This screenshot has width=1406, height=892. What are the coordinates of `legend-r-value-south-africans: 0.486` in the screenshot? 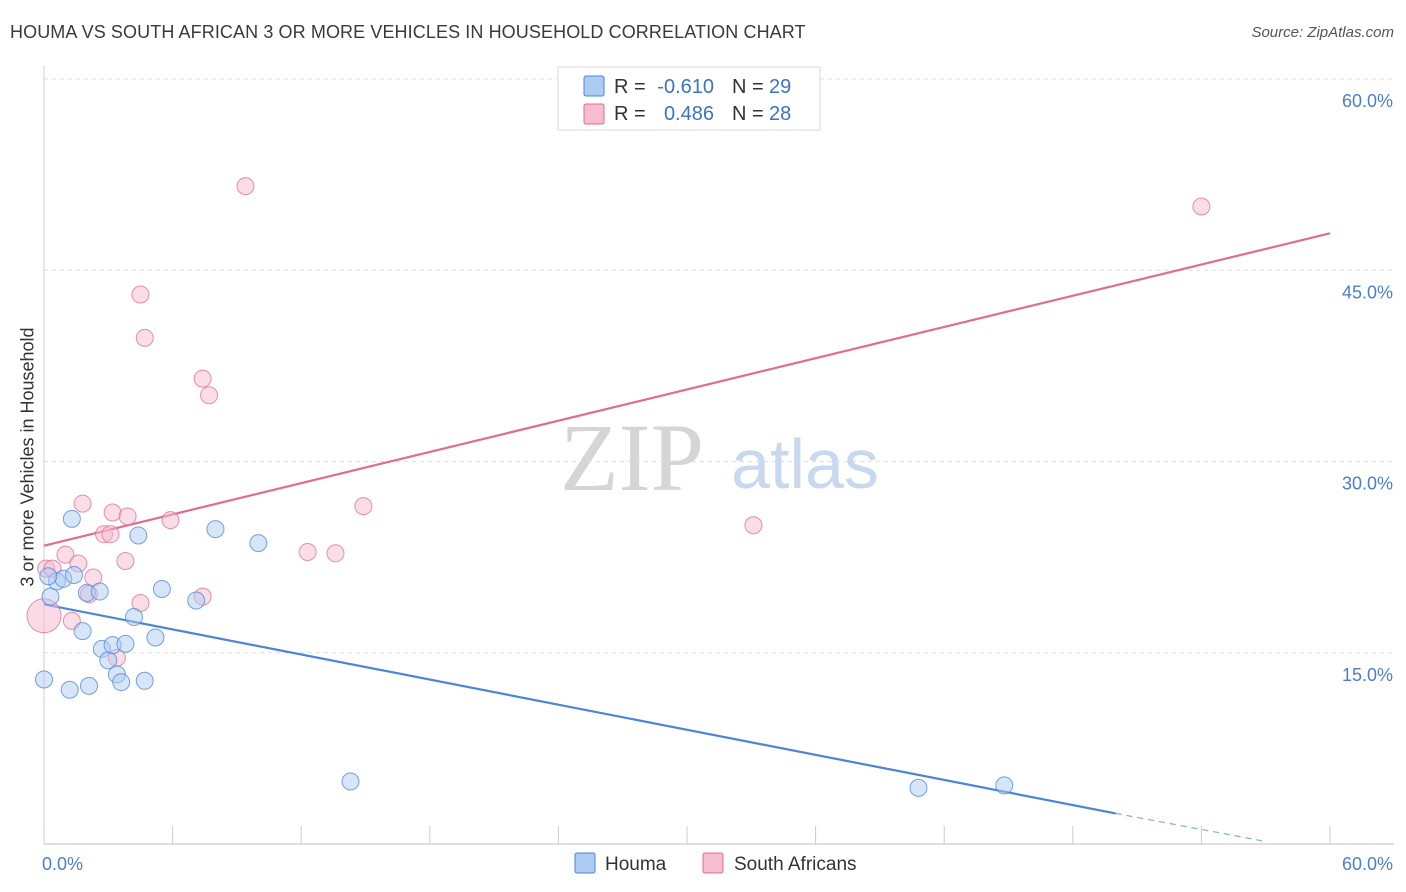 It's located at (689, 114).